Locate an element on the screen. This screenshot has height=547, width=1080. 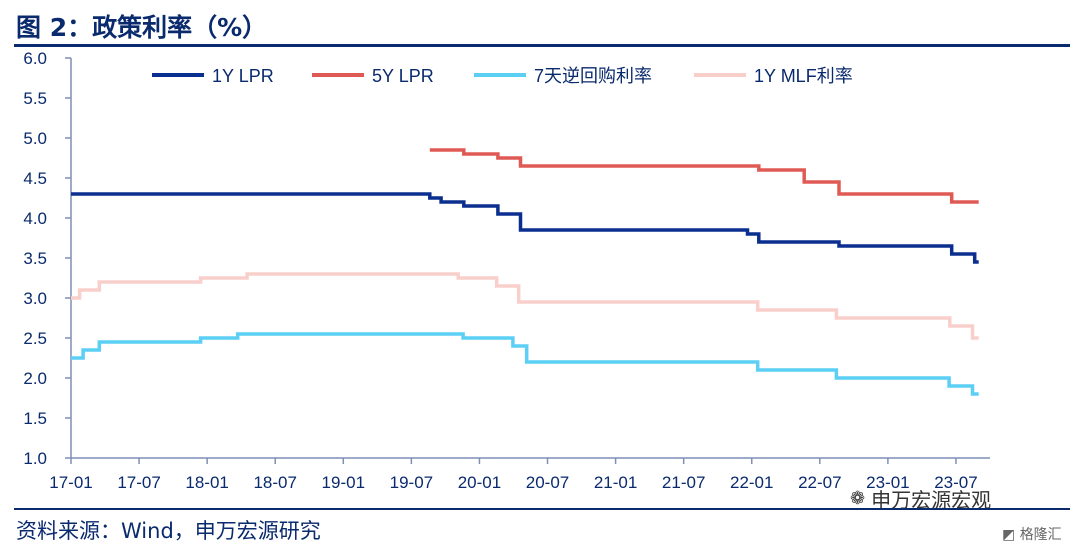
wechat-icon: ❁ is located at coordinates (858, 498).